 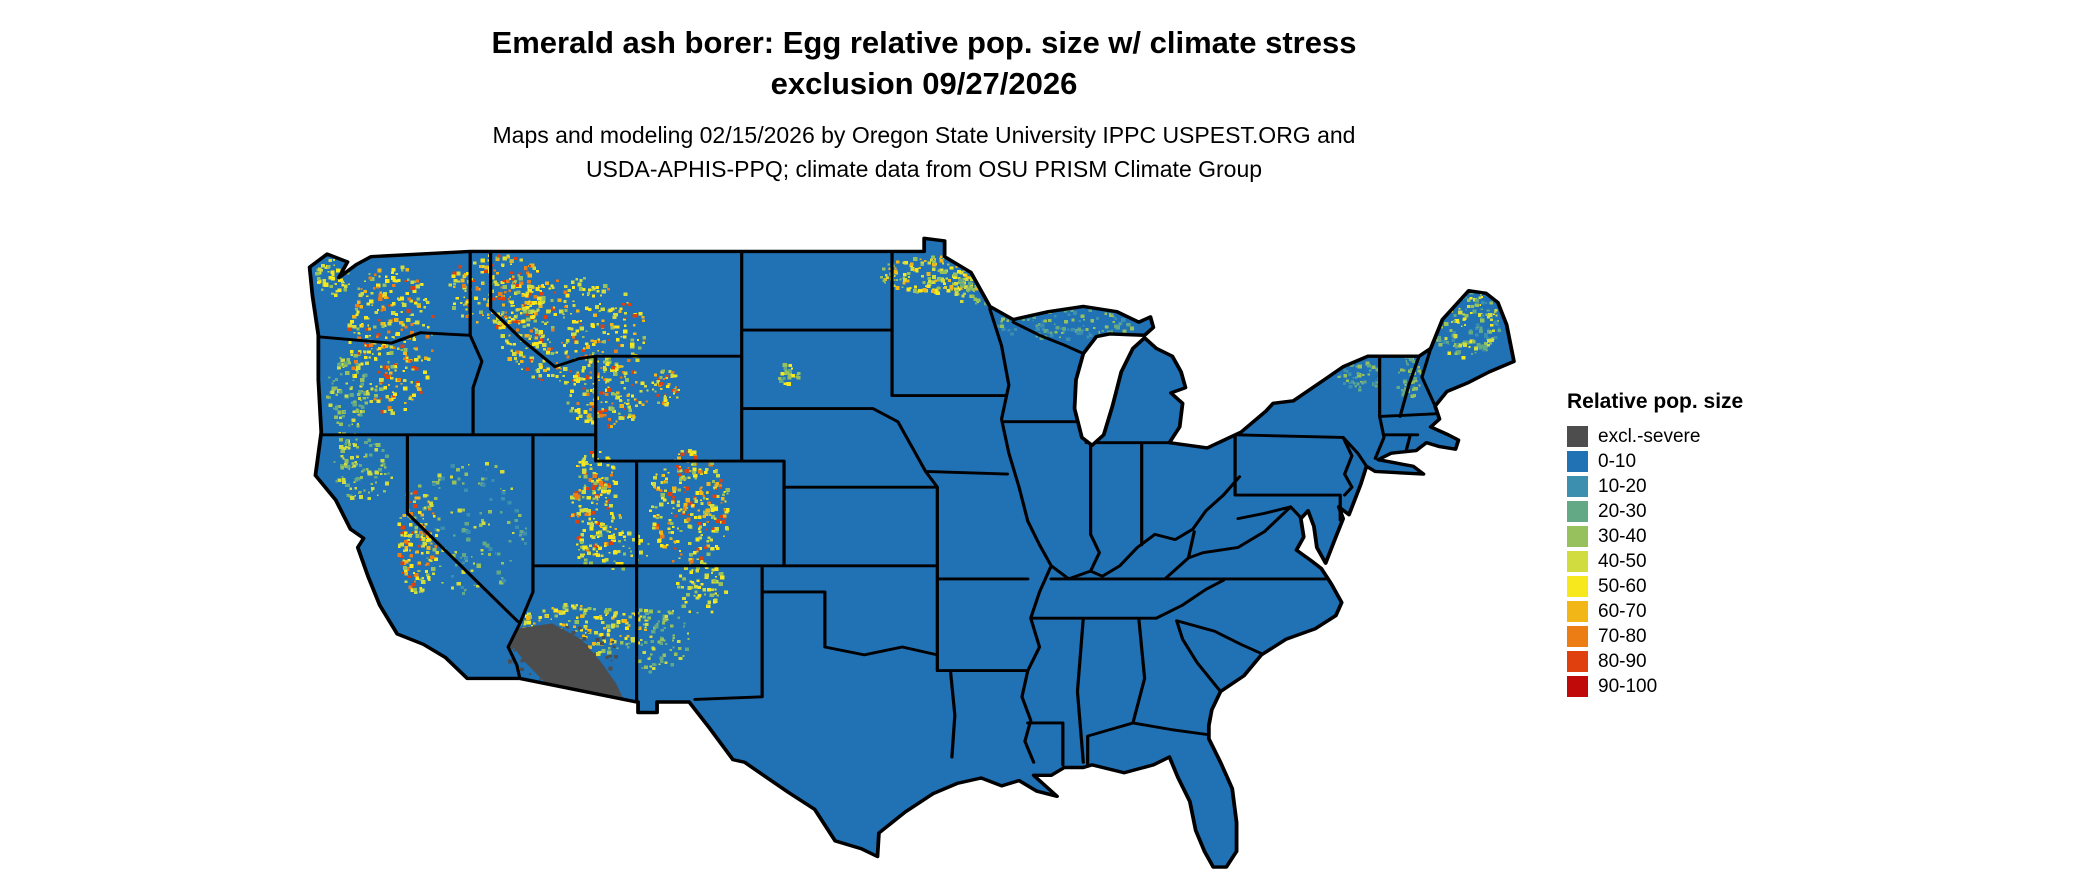 I want to click on legend-item: 40-50, so click(x=1655, y=561).